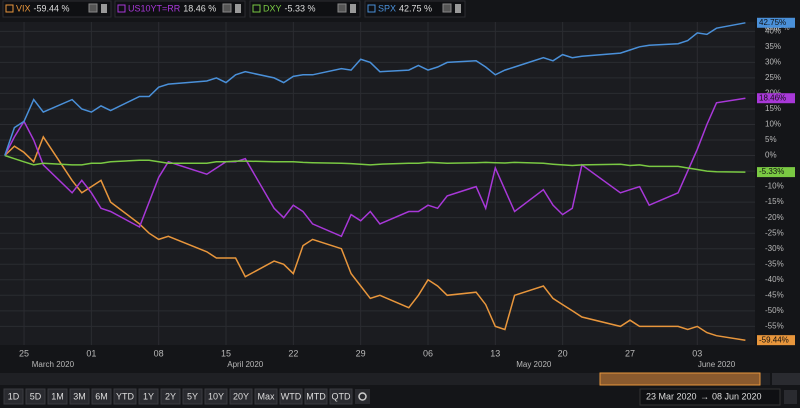 The width and height of the screenshot is (800, 408). I want to click on calendar-button, so click(790, 397).